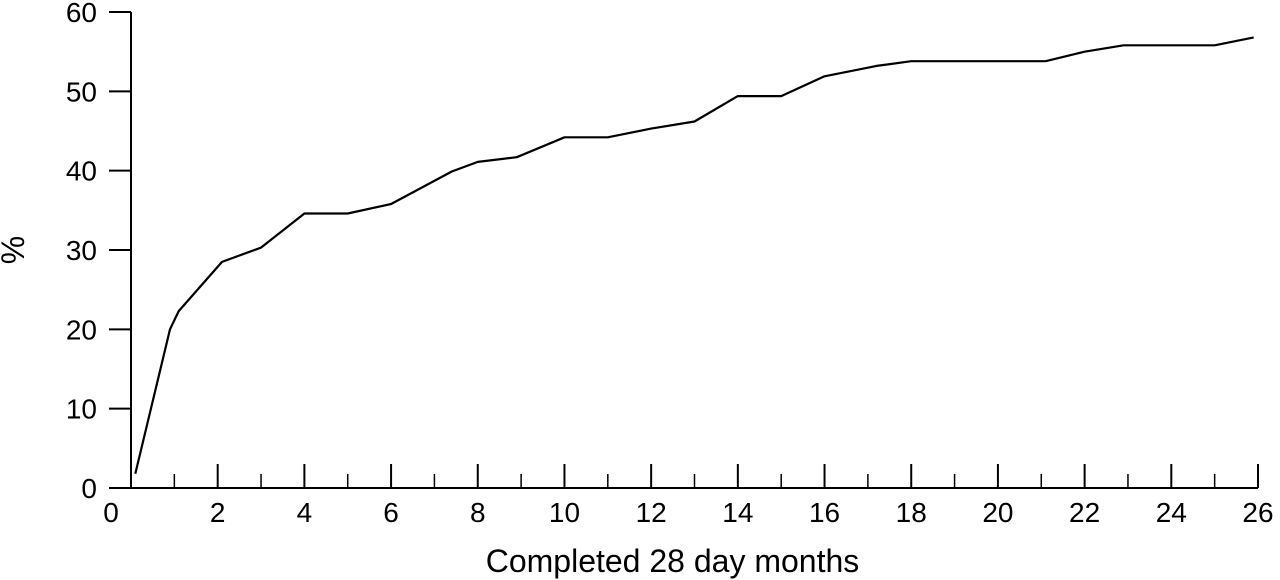 This screenshot has height=580, width=1280. I want to click on y-ticks: 0 10 20 30 40 50 60, so click(98, 252).